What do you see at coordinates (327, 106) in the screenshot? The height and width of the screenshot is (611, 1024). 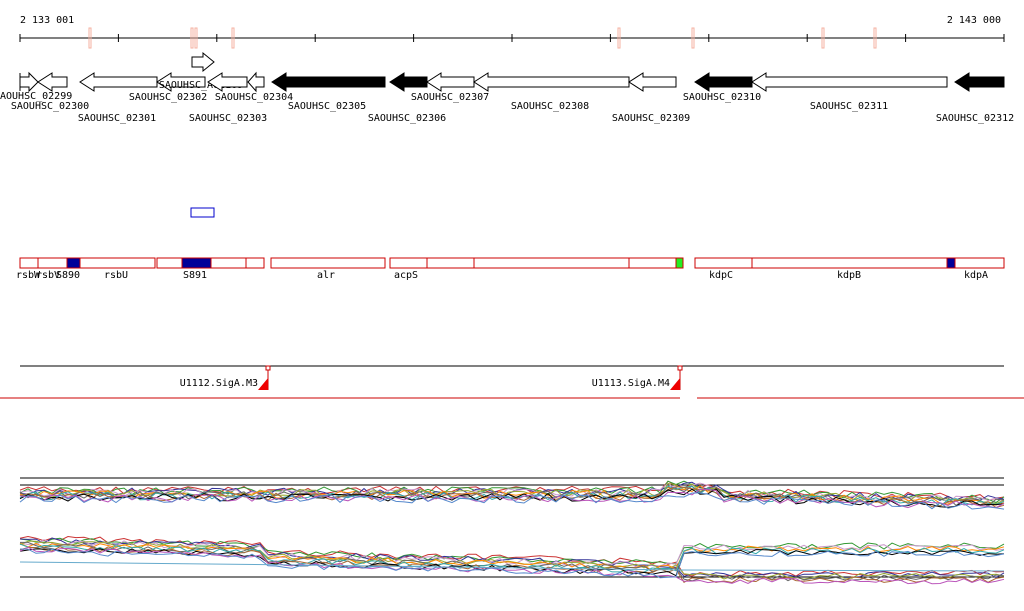 I see `gene-label: SAOUHSC_02305` at bounding box center [327, 106].